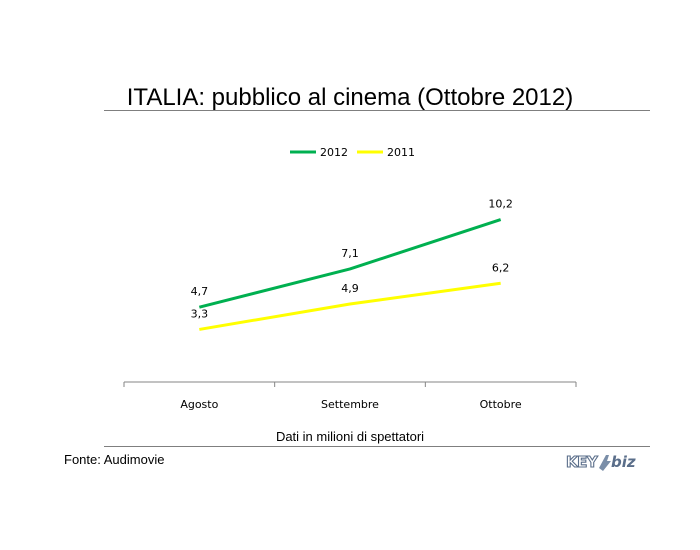 The height and width of the screenshot is (550, 700). What do you see at coordinates (199, 404) in the screenshot?
I see `x-tick-label: Agosto` at bounding box center [199, 404].